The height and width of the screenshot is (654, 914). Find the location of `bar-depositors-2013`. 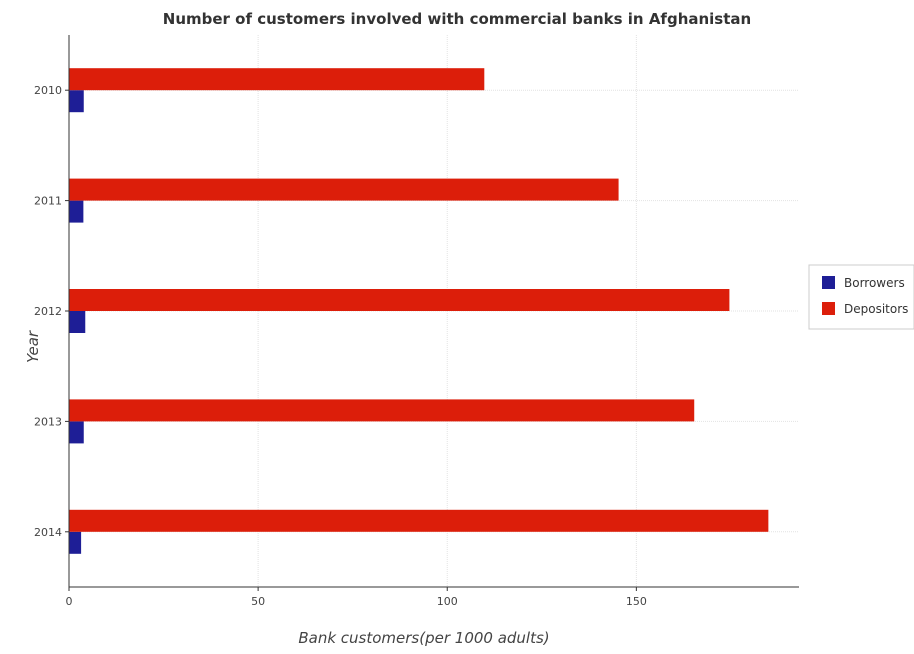

bar-depositors-2013 is located at coordinates (382, 410).